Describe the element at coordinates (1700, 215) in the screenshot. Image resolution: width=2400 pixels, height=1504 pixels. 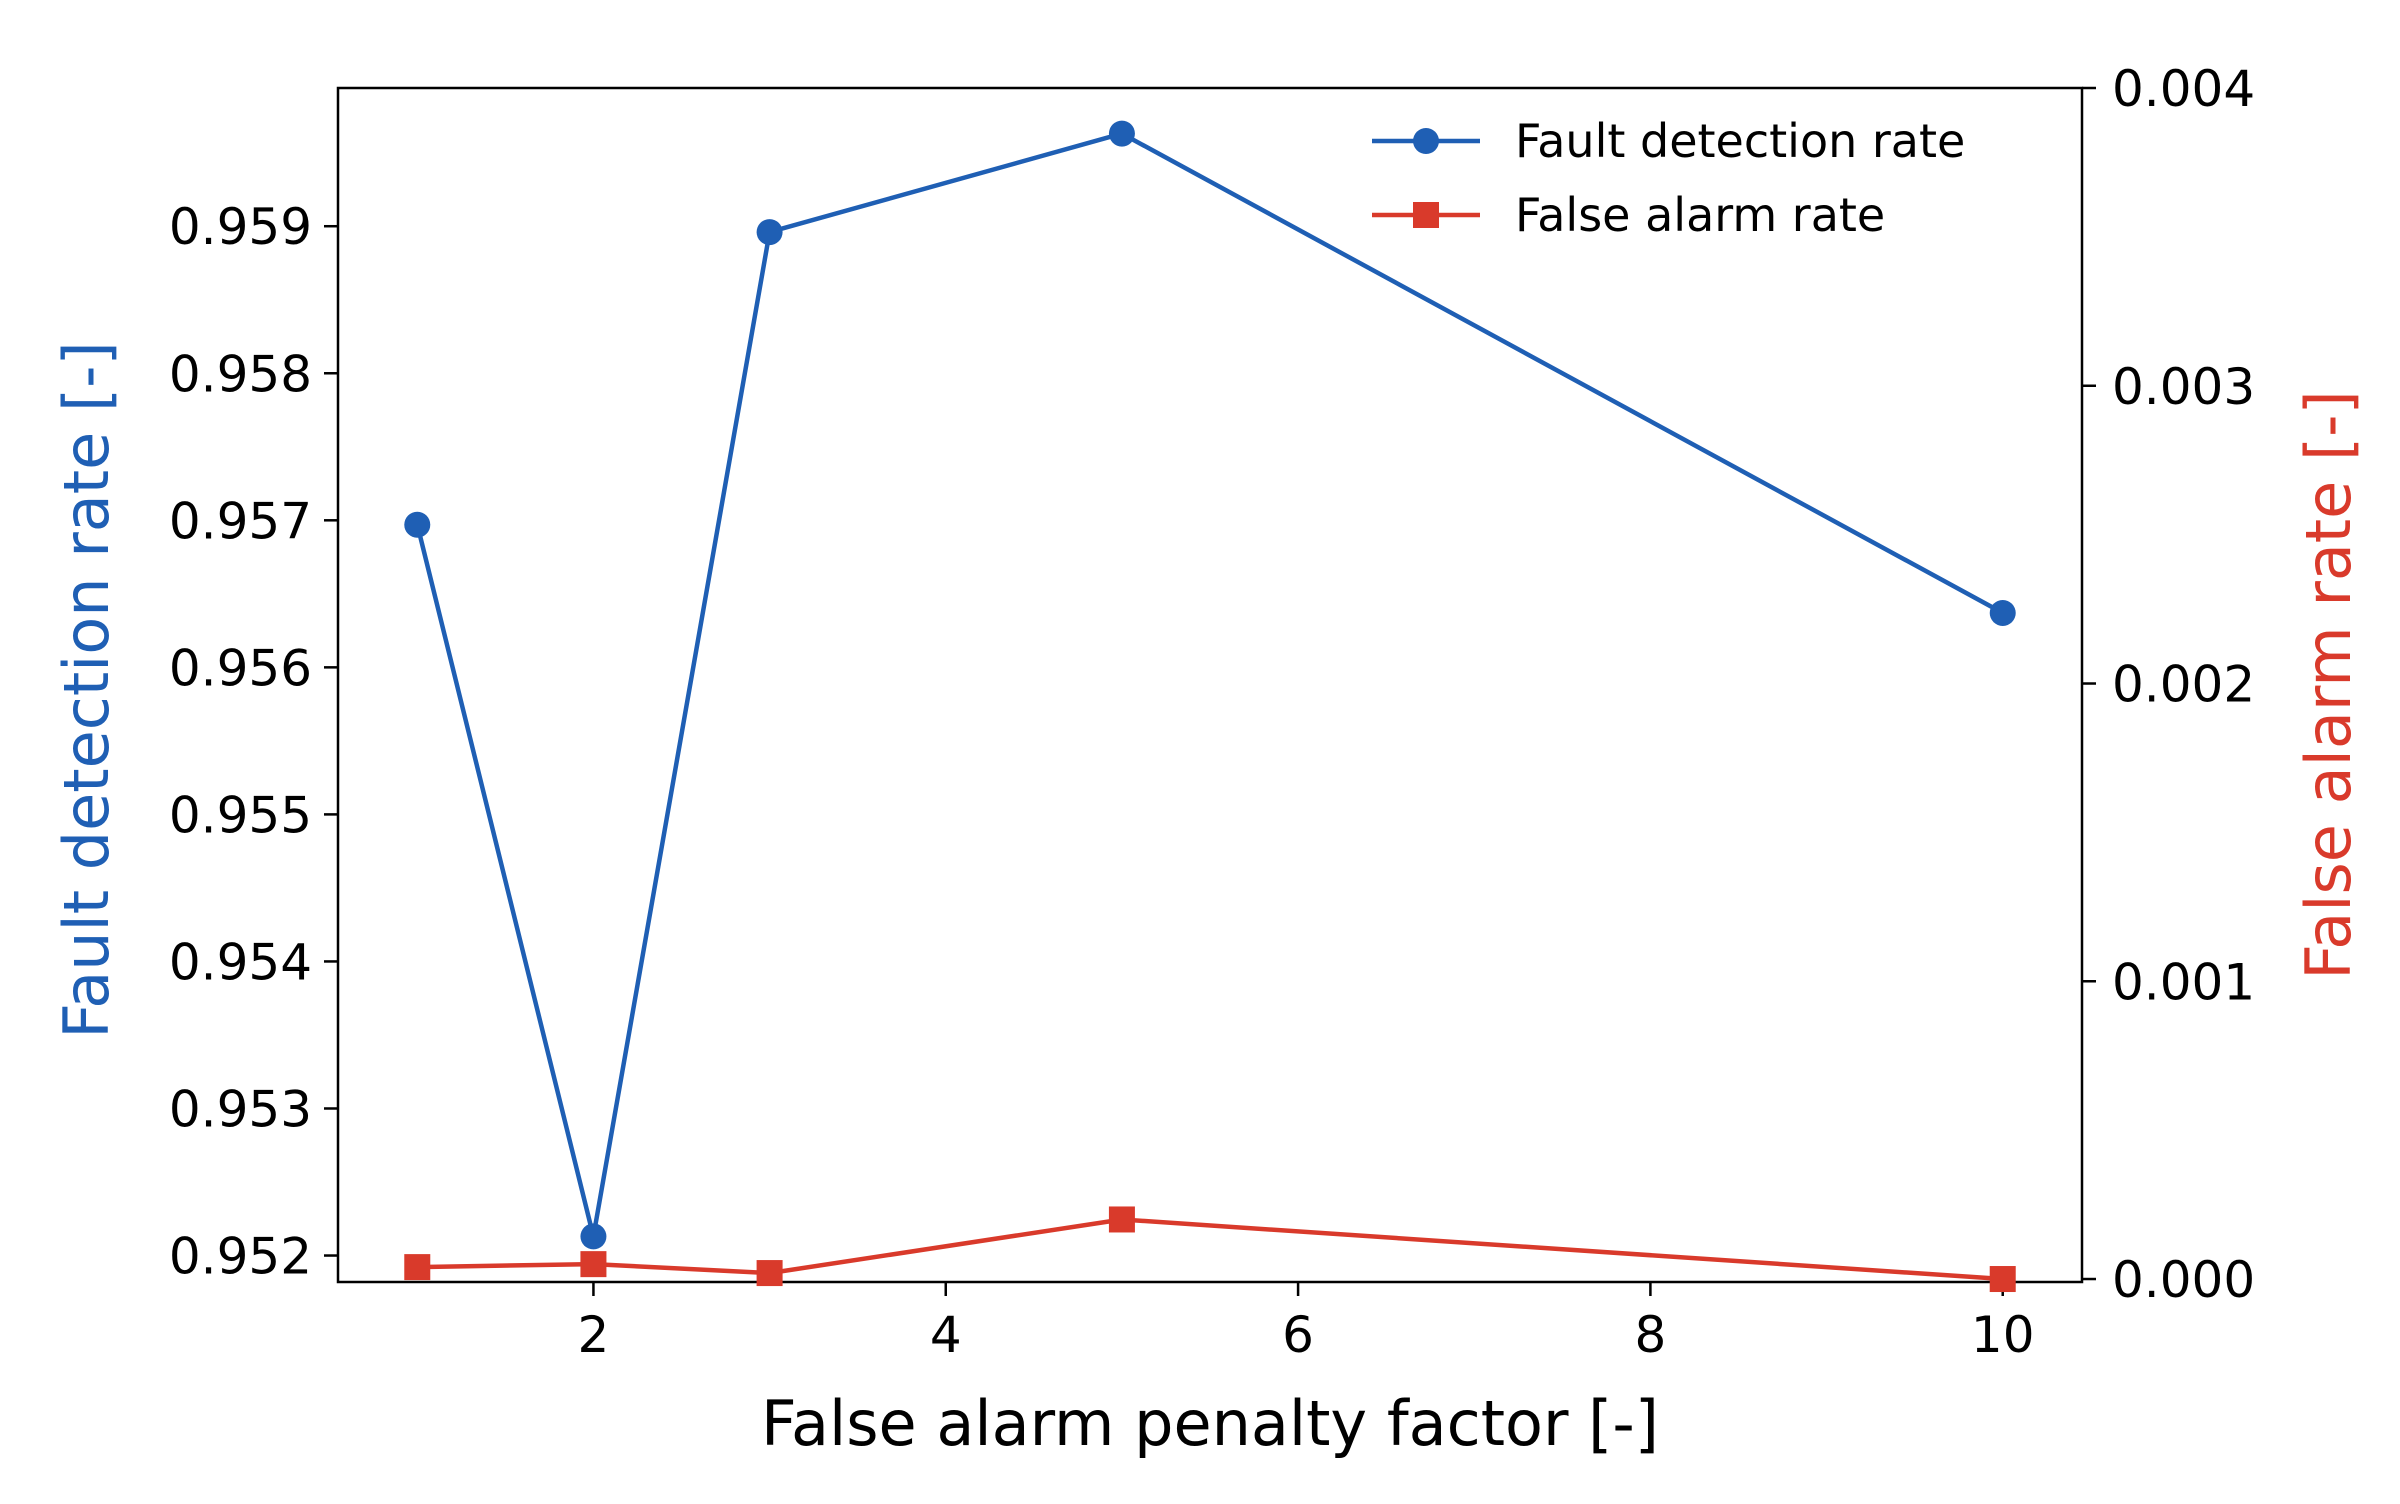
I see `legend-label-false-alarm: False alarm rate` at that location.